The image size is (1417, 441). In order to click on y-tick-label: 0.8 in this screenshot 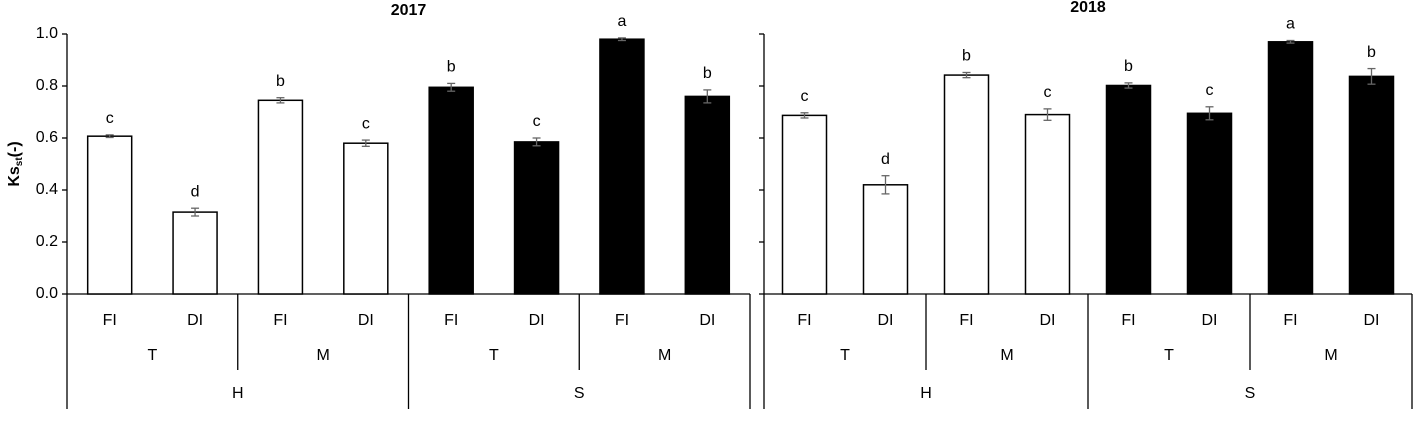, I will do `click(47, 85)`.